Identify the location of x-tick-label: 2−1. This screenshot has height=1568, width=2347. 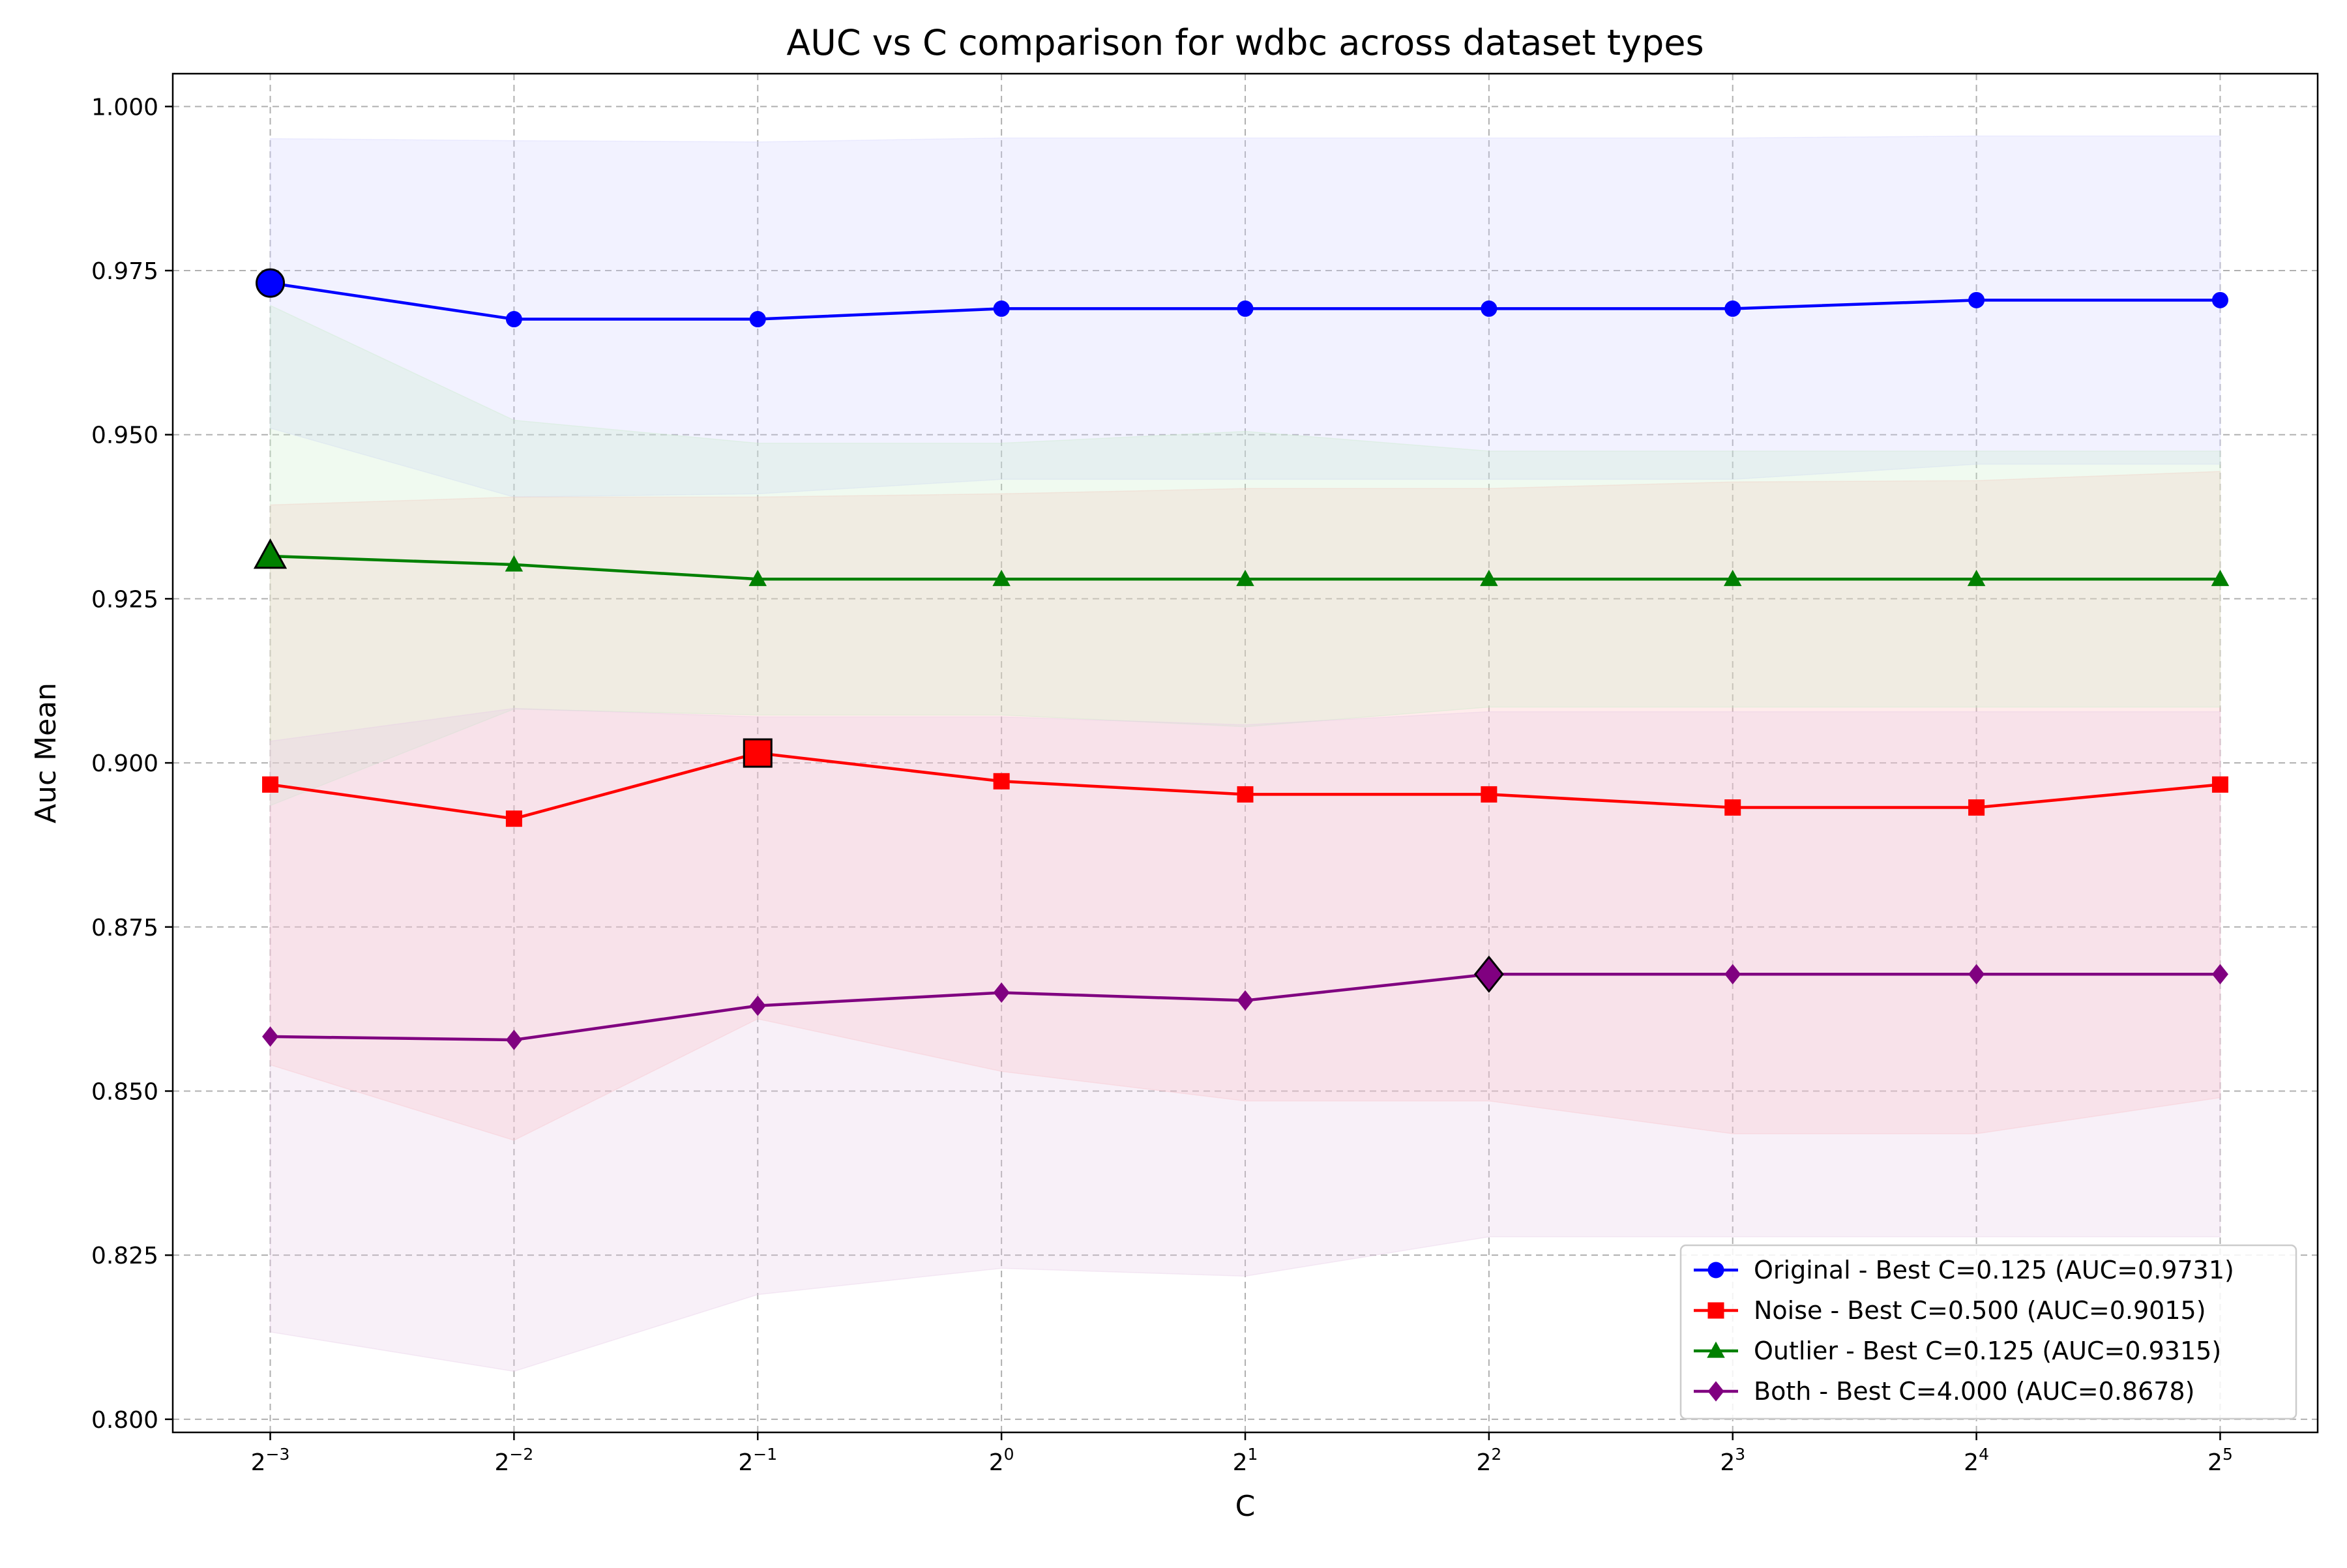
(757, 1460).